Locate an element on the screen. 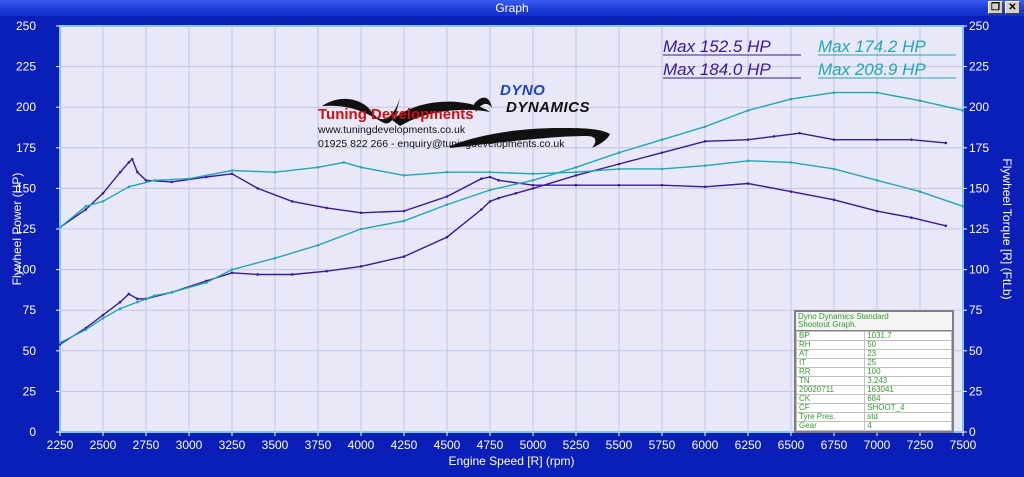 This screenshot has height=477, width=1024. y-left-tick-label: 125 is located at coordinates (26, 229).